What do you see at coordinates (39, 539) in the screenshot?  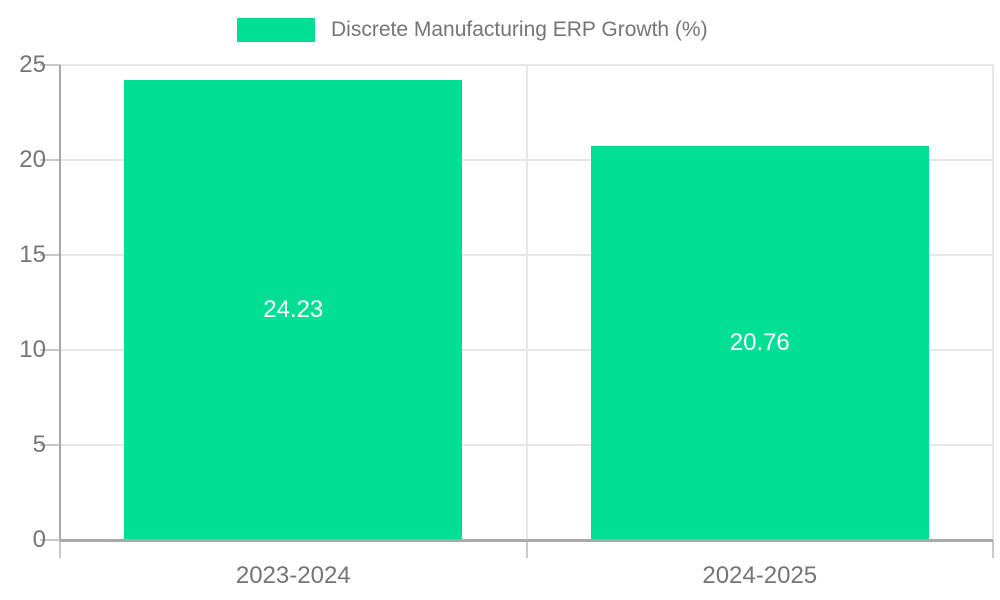 I see `y-axis-tick-label: 0` at bounding box center [39, 539].